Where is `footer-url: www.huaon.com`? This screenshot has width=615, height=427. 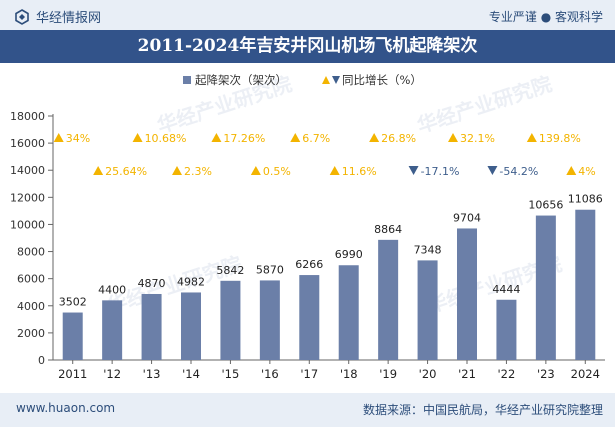
footer-url: www.huaon.com is located at coordinates (66, 408).